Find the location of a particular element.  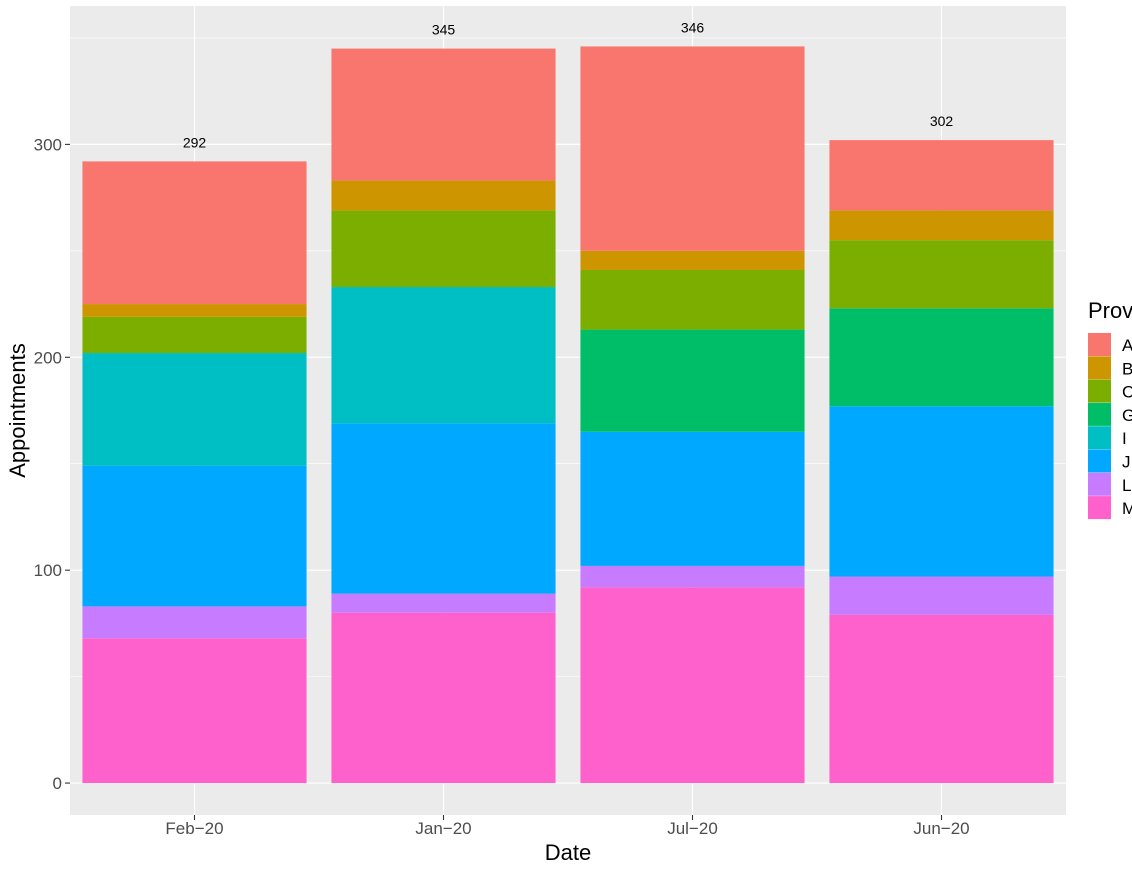

legend-key-G is located at coordinates (1099, 414).